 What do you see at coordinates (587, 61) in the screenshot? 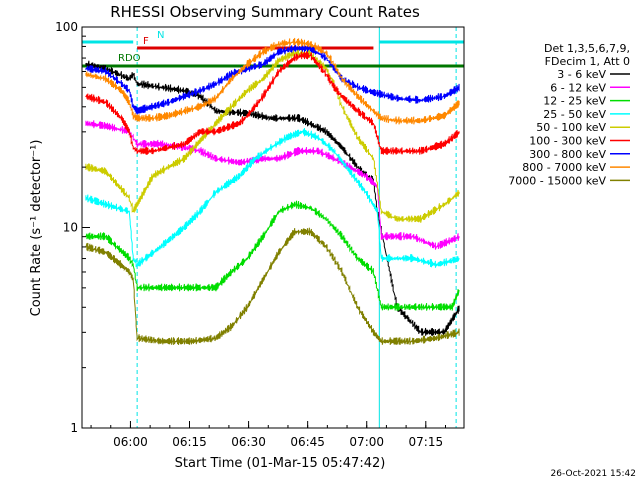
I see `legend-header-1: FDecim 1, Att 0` at bounding box center [587, 61].